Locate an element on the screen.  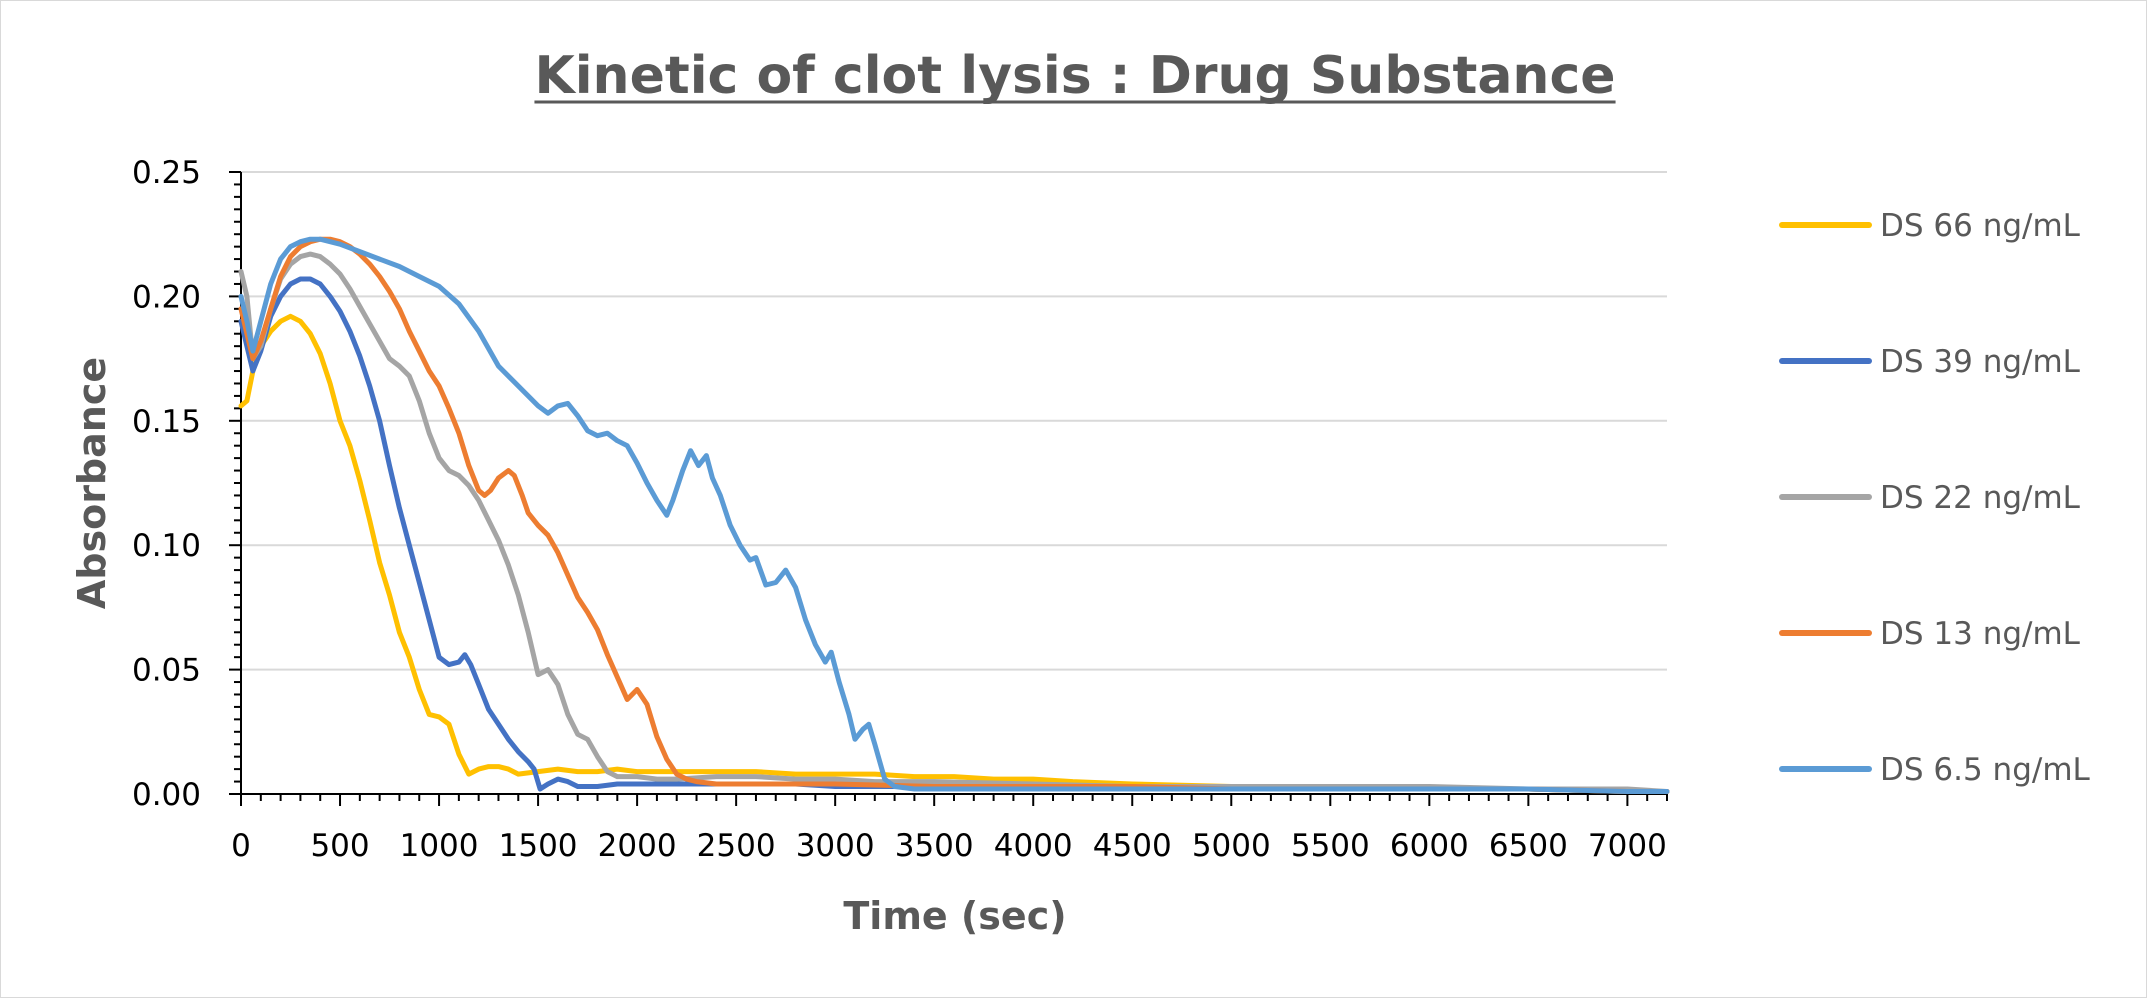
x-tick-label: 1000 is located at coordinates (439, 846).